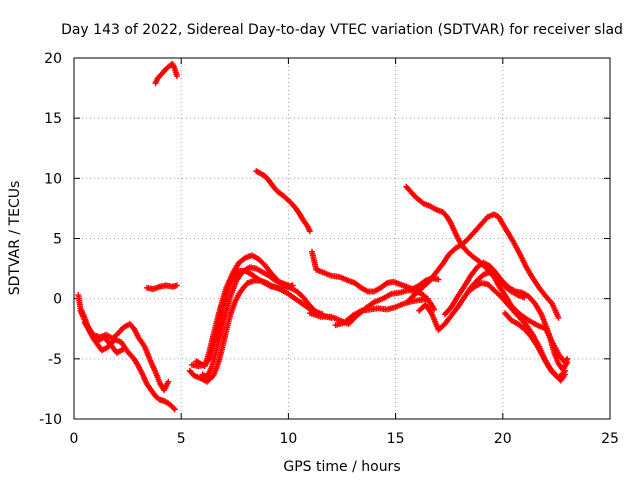 The height and width of the screenshot is (480, 640). Describe the element at coordinates (181, 439) in the screenshot. I see `x-tick-label: 5` at that location.